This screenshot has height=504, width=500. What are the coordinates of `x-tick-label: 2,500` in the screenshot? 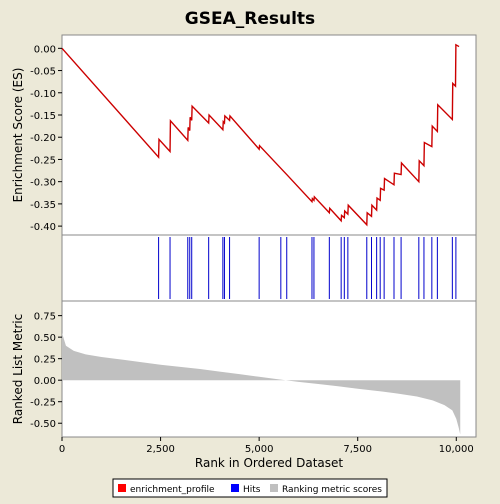 It's located at (160, 449).